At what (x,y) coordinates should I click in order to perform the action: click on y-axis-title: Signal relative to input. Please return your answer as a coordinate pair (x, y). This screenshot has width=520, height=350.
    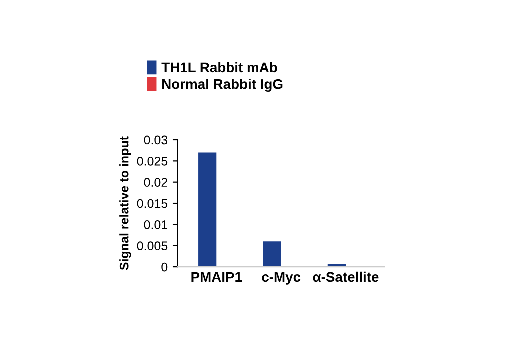
    Looking at the image, I should click on (126, 203).